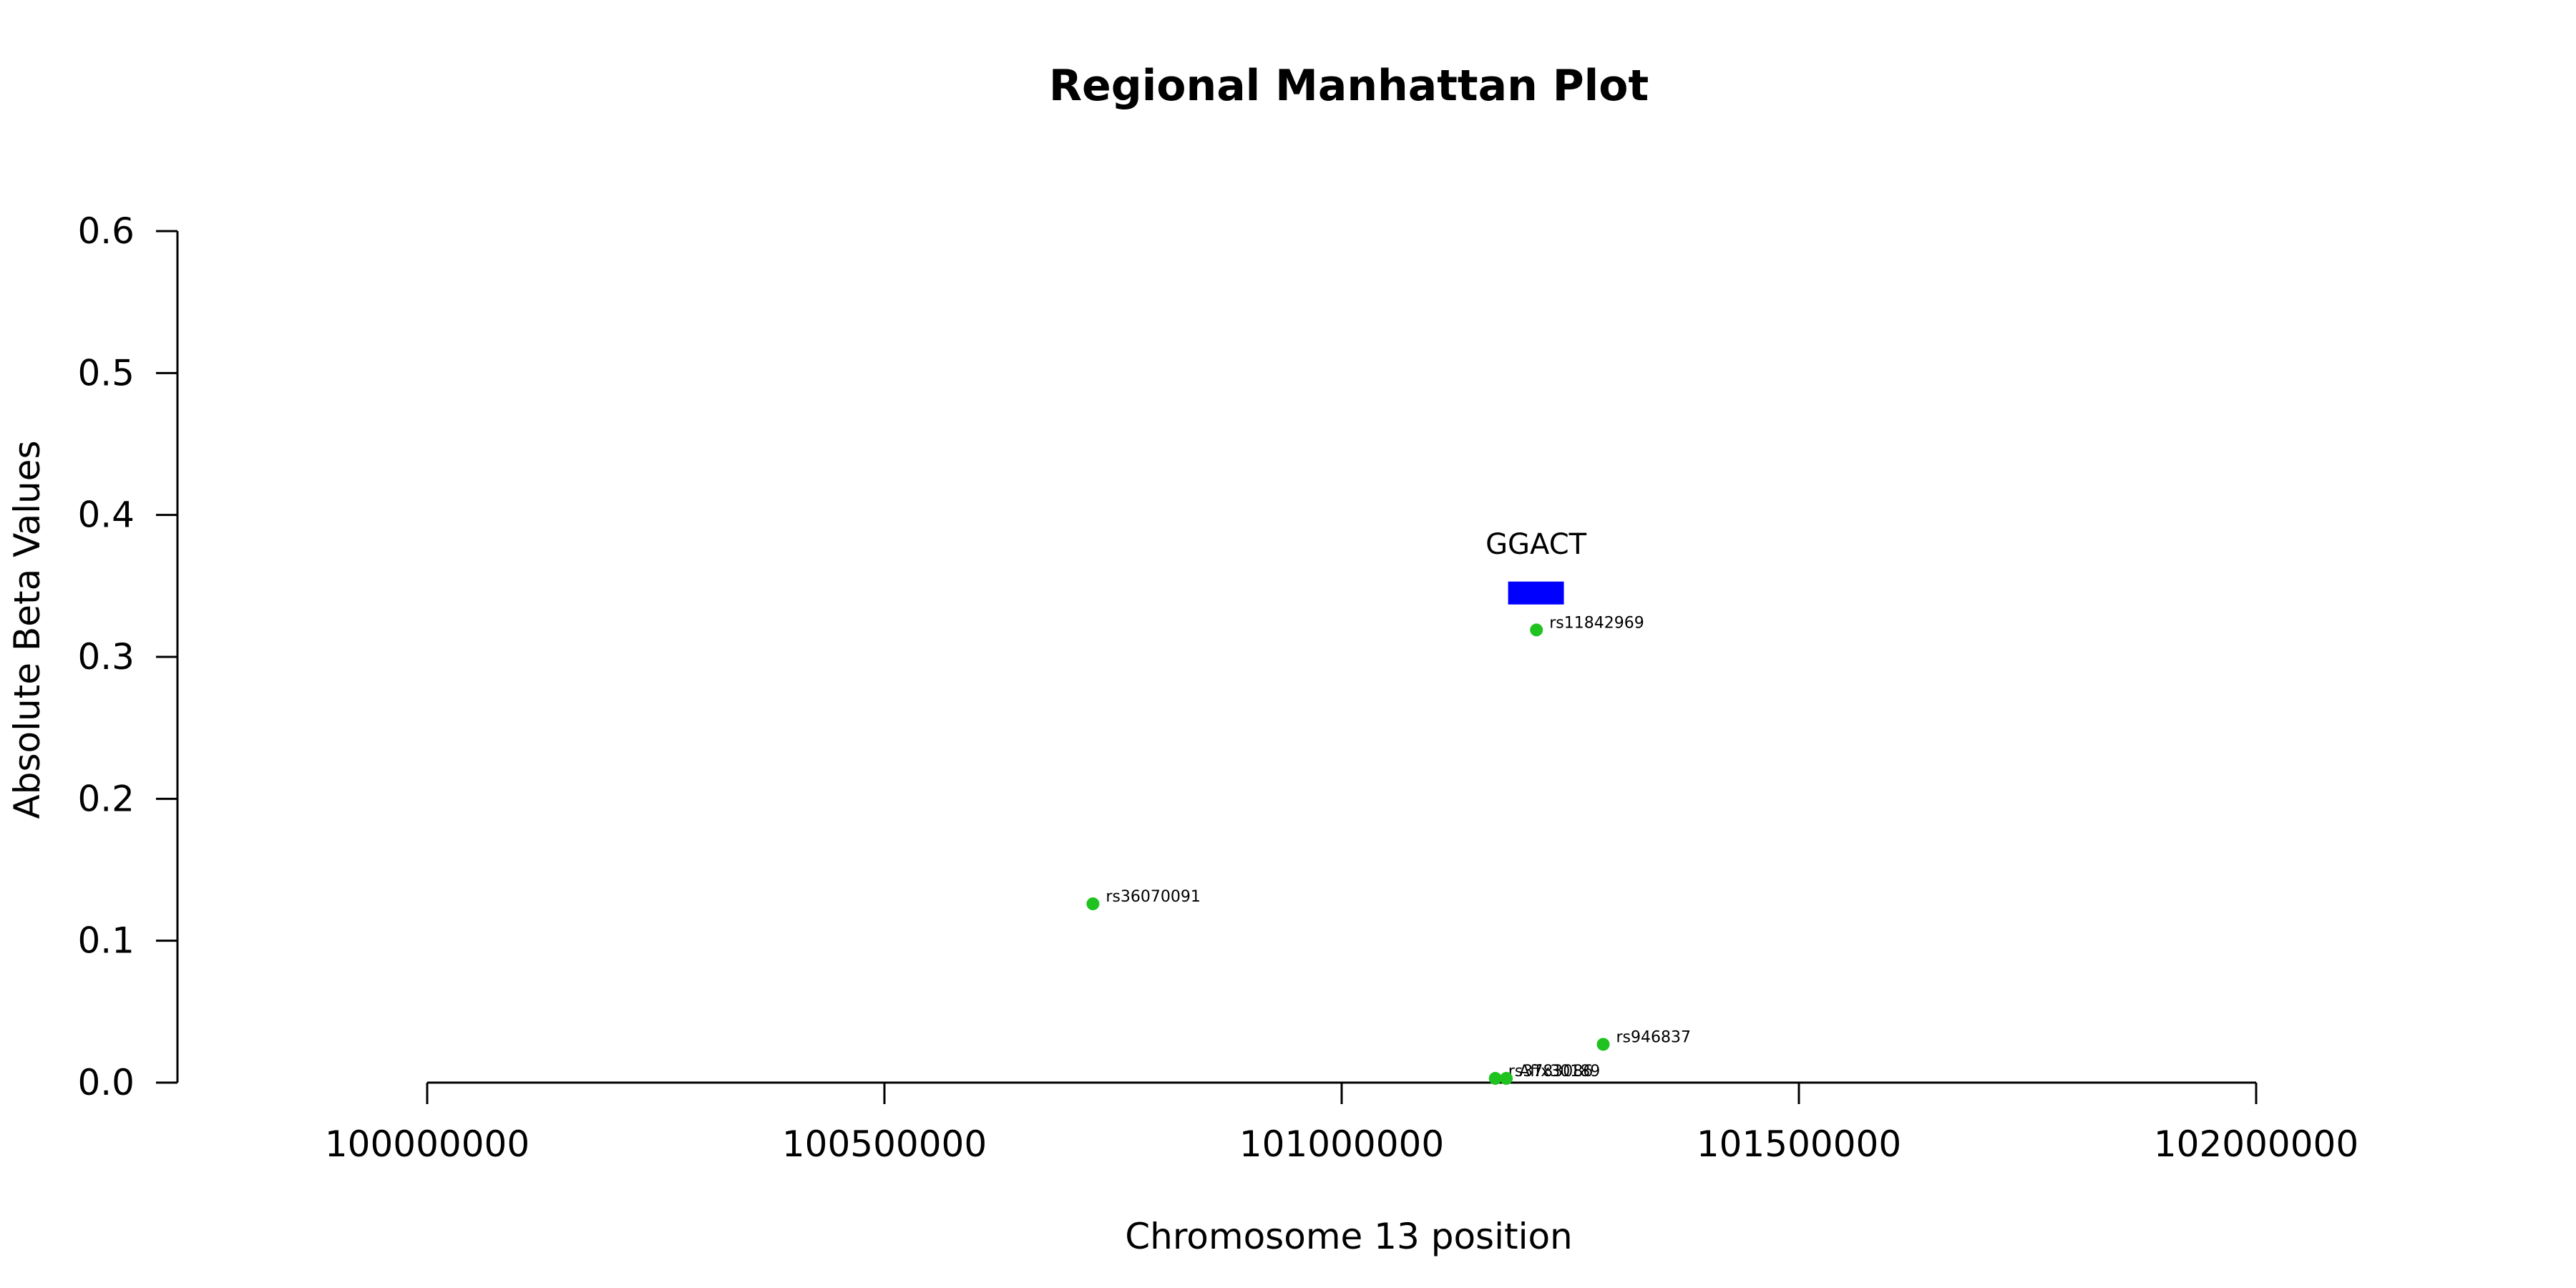 The height and width of the screenshot is (1288, 2576). What do you see at coordinates (1341, 1144) in the screenshot?
I see `x-tick-label: 101000000` at bounding box center [1341, 1144].